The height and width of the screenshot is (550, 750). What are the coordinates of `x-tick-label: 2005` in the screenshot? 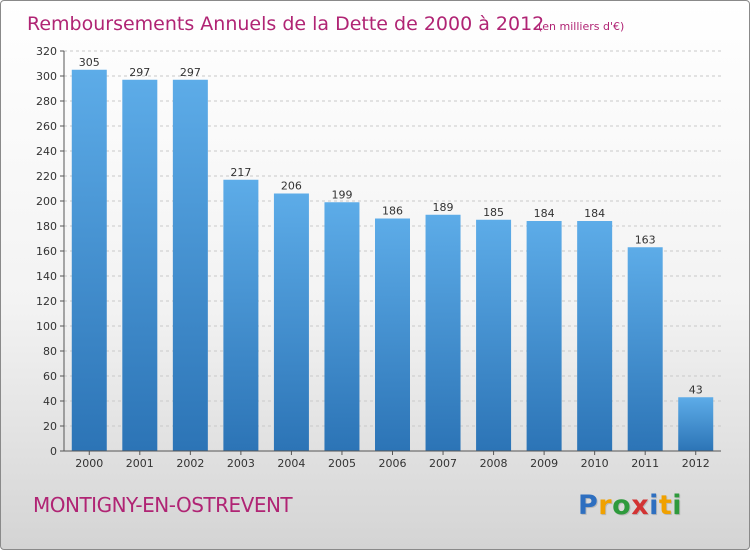 It's located at (342, 463).